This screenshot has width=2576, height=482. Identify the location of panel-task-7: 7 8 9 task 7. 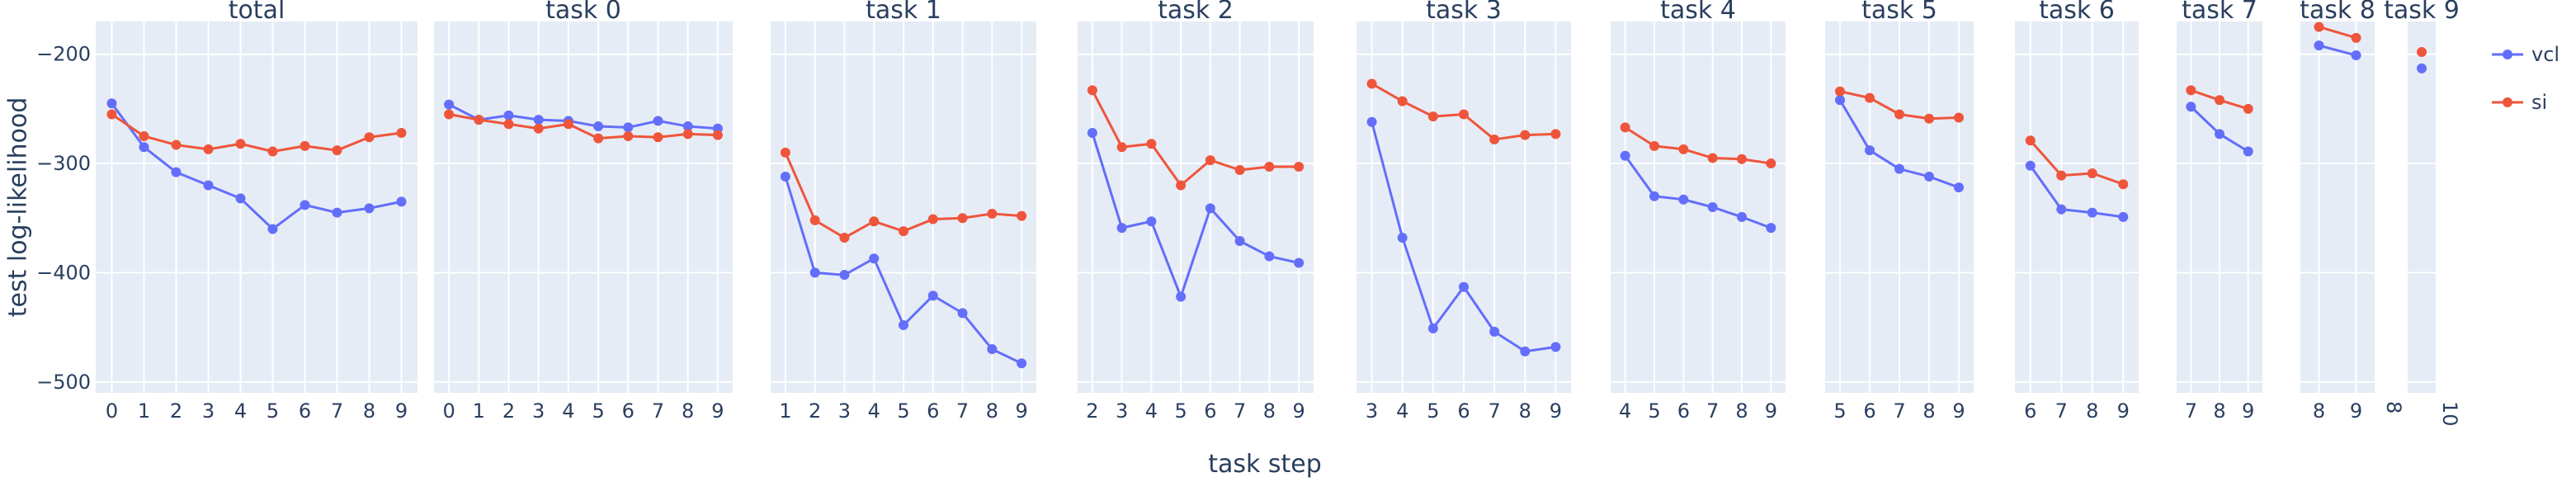
(2219, 211).